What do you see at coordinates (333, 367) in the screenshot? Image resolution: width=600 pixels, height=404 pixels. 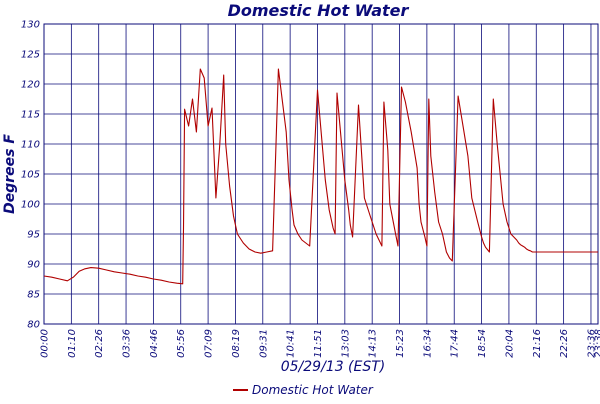 I see `x-axis-title: 05/29/13 (EST)` at bounding box center [333, 367].